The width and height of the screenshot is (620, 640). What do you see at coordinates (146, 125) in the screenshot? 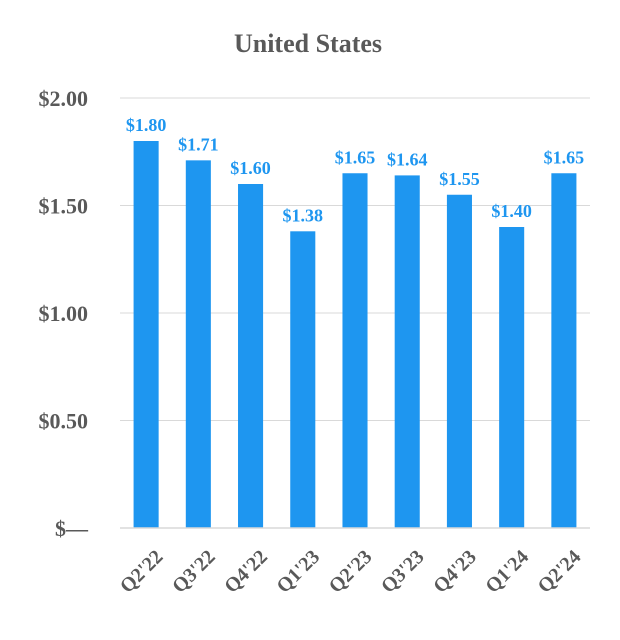
I see `data-label: $1.80` at bounding box center [146, 125].